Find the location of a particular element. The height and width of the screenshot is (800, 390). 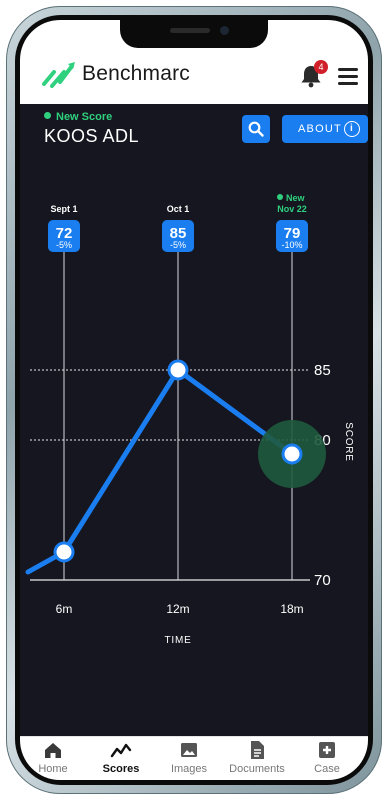

nav-item-home: Home is located at coordinates (54, 757).